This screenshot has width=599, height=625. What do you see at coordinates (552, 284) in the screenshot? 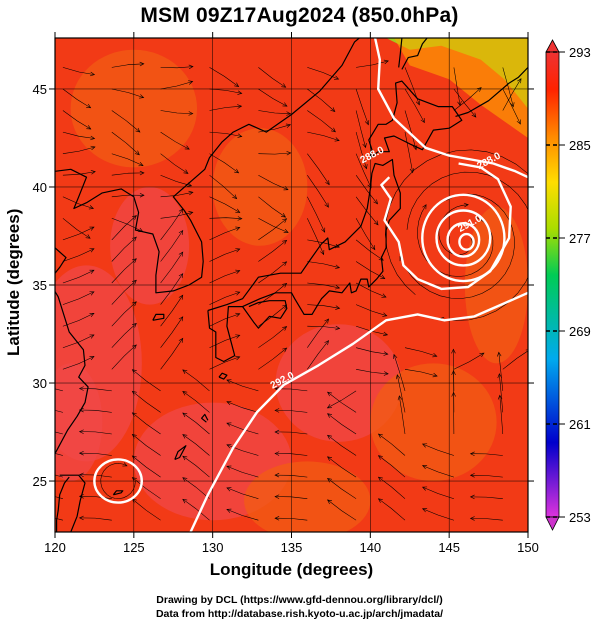
I see `colorbar-scale` at bounding box center [552, 284].